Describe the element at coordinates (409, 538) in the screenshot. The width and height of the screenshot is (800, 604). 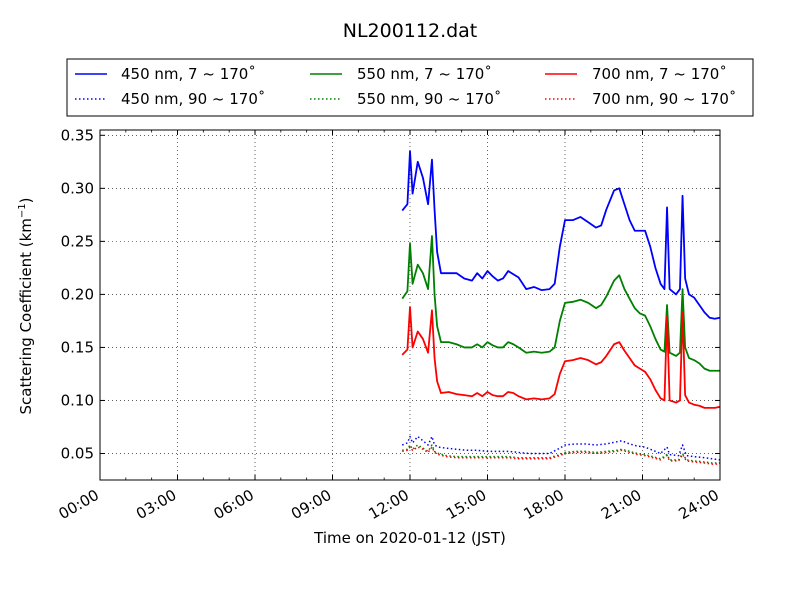
I see `x-axis-label: Time on 2020-01-12 (JST)` at that location.